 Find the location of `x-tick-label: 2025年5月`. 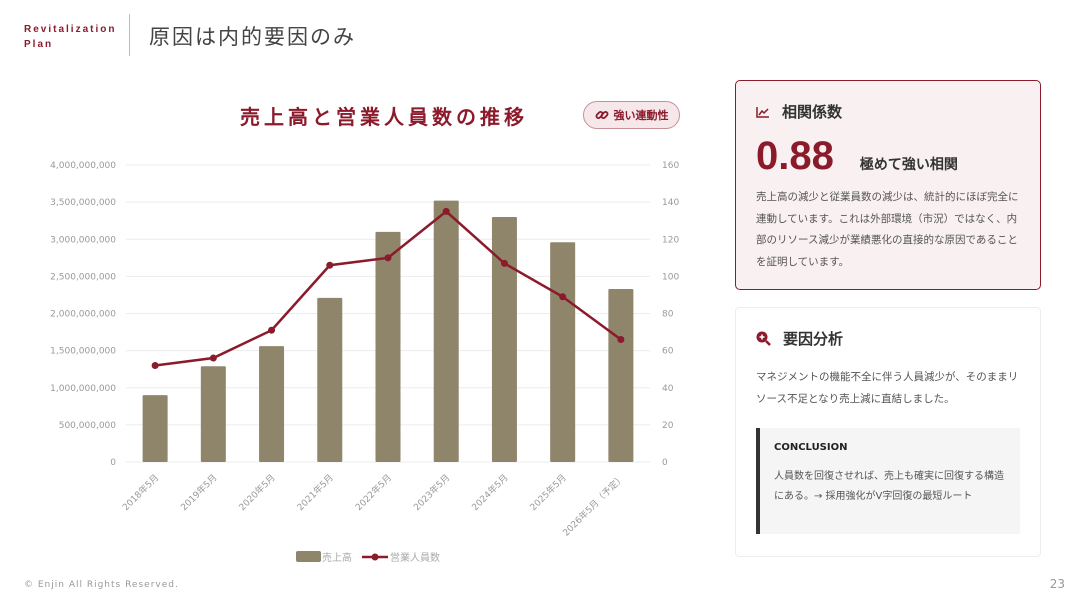

x-tick-label: 2025年5月 is located at coordinates (547, 492).